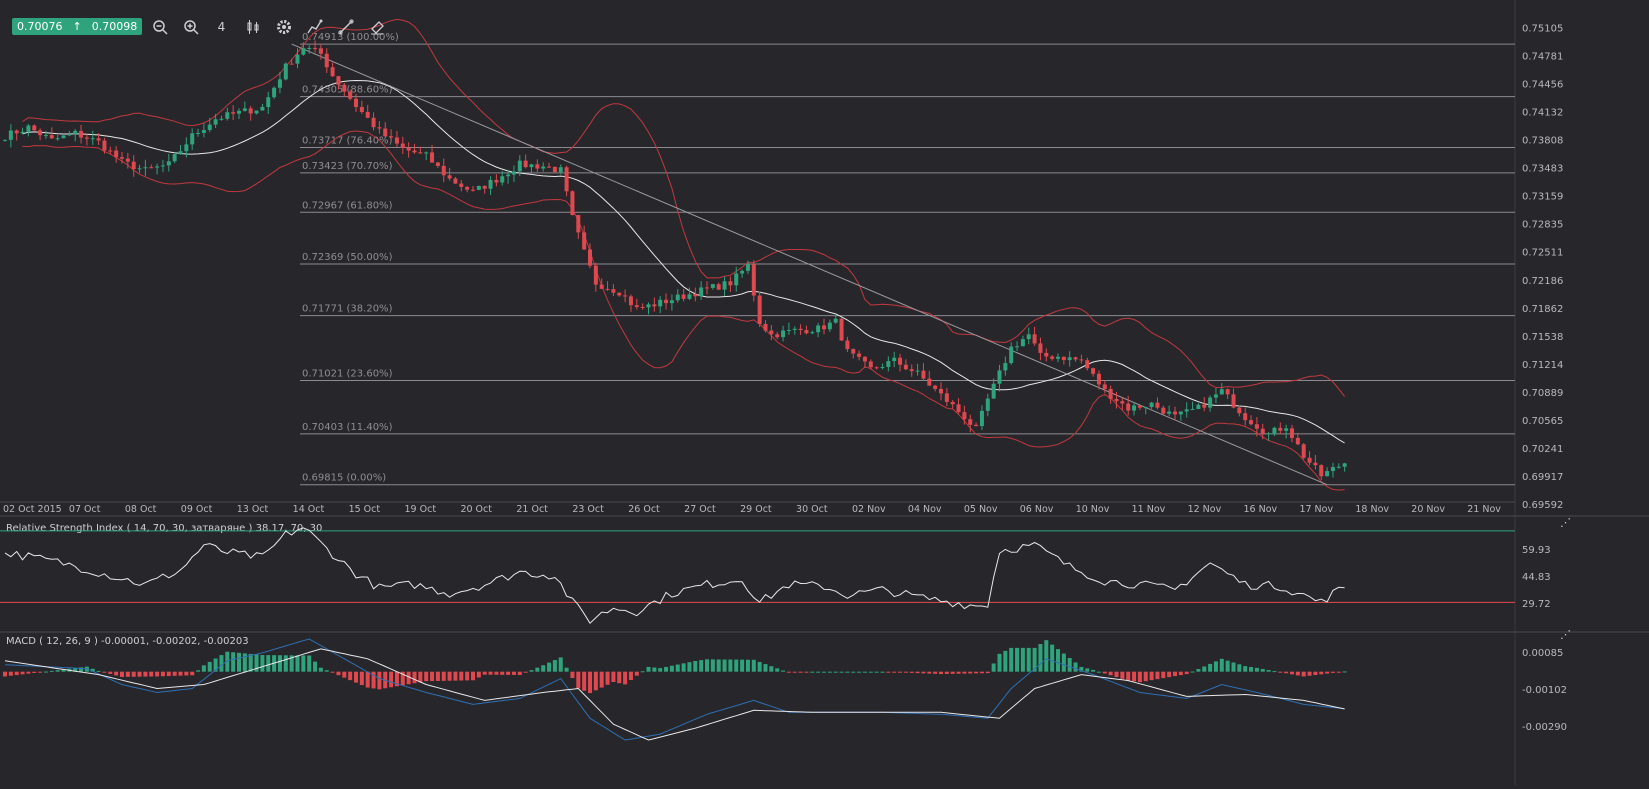 The height and width of the screenshot is (789, 1649). Describe the element at coordinates (1542, 449) in the screenshot. I see `price-axis-label: 0.70241` at that location.